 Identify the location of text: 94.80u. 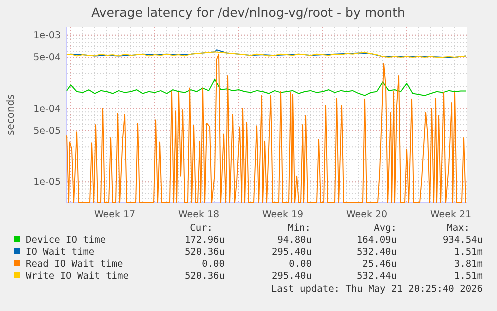
(295, 240).